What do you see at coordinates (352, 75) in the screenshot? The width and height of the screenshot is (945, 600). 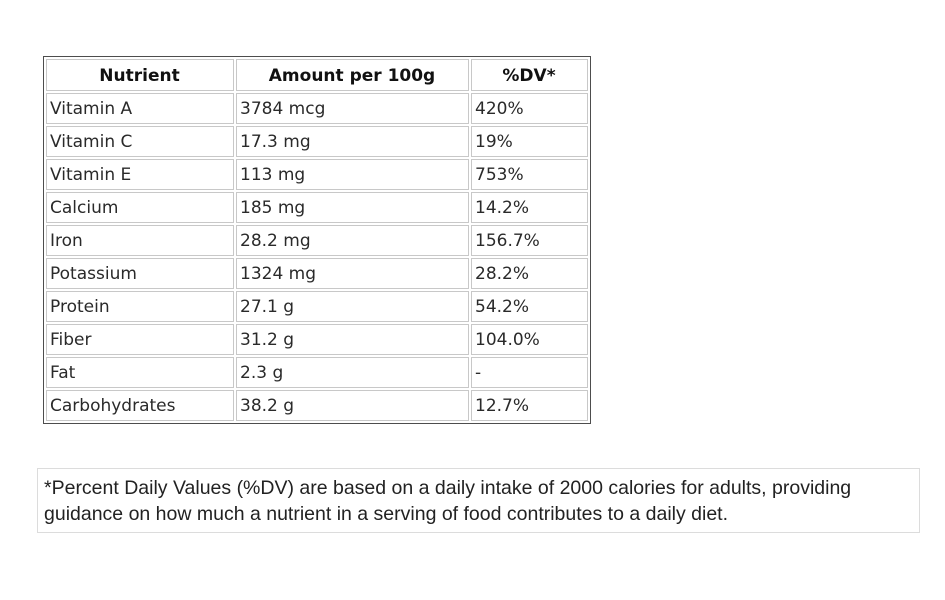 I see `header-amount: Amount per 100g` at bounding box center [352, 75].